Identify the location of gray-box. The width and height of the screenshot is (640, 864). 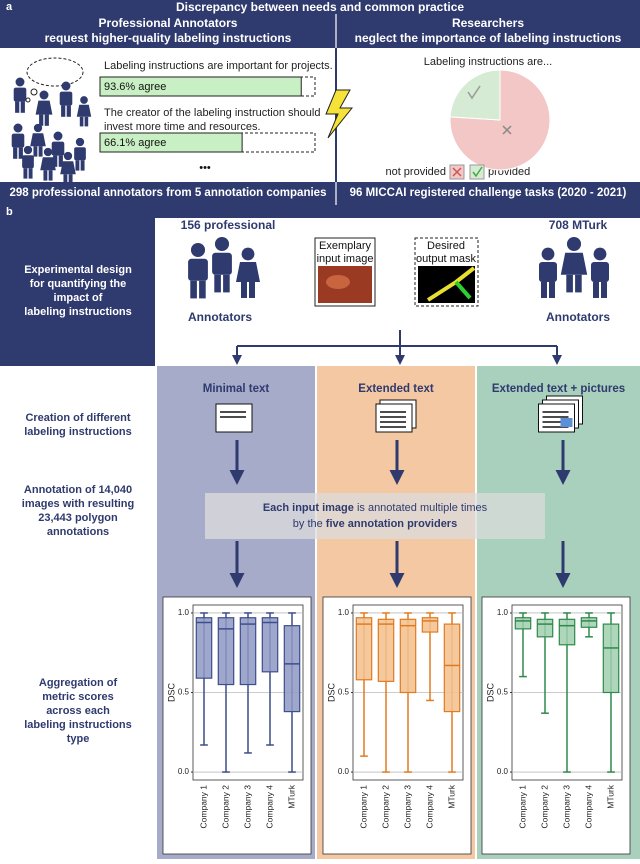
(375, 516).